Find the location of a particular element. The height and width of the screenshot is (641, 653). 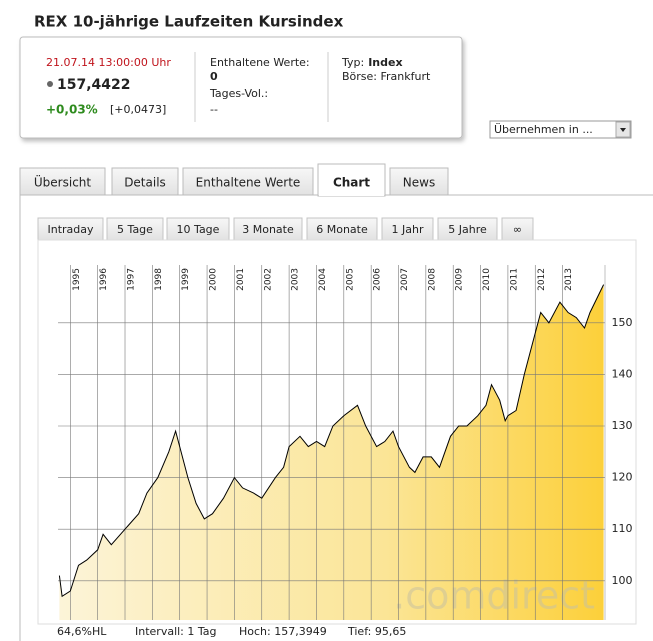

x-tick-label: 2000 is located at coordinates (214, 279).